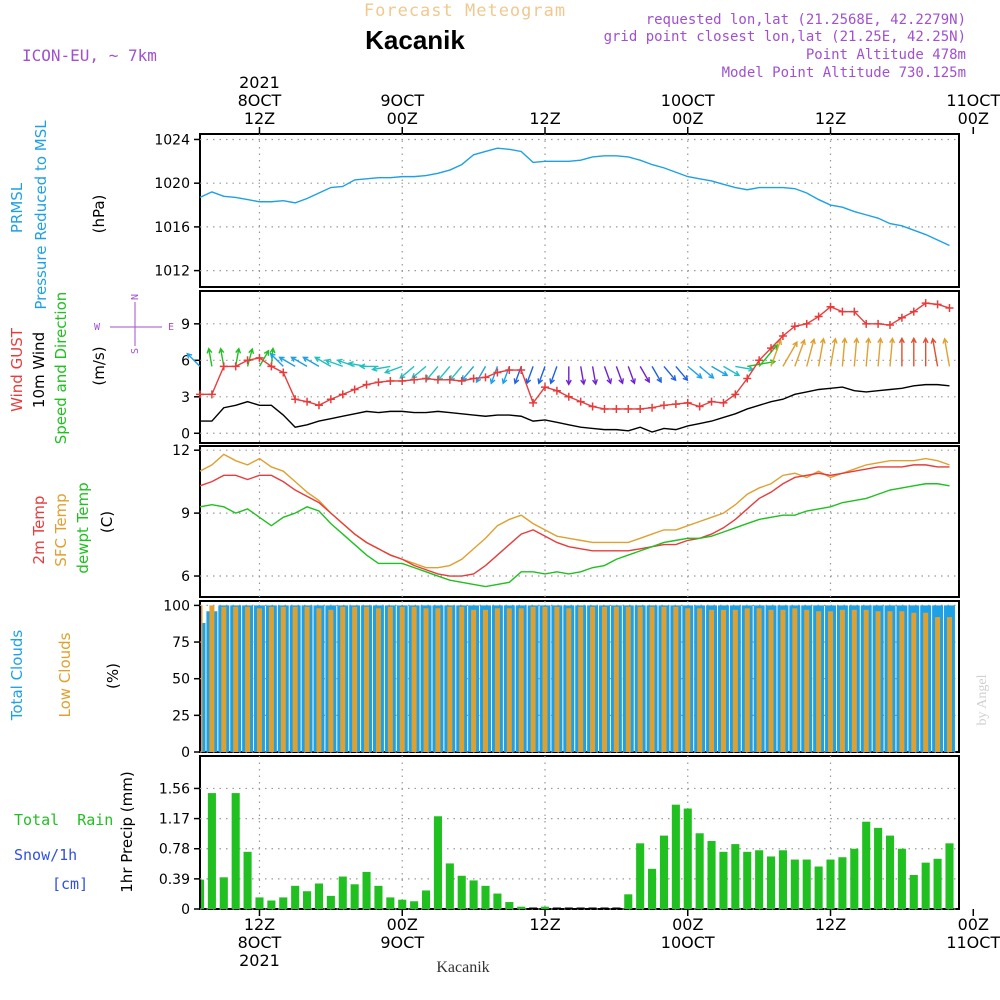 The width and height of the screenshot is (1000, 1000). I want to click on pressure-label-2: Pressure Reduced to MSL, so click(41, 215).